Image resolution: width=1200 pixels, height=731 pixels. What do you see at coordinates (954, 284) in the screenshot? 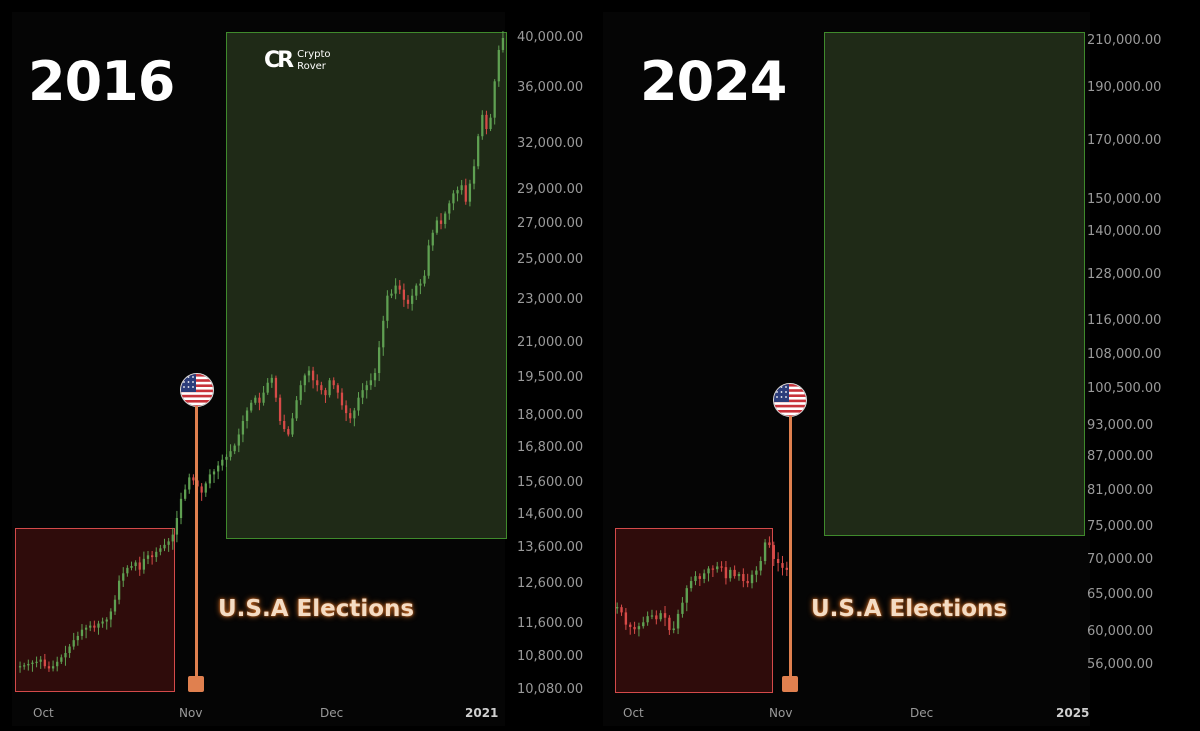
I see `post-election-highlight-2024` at bounding box center [954, 284].